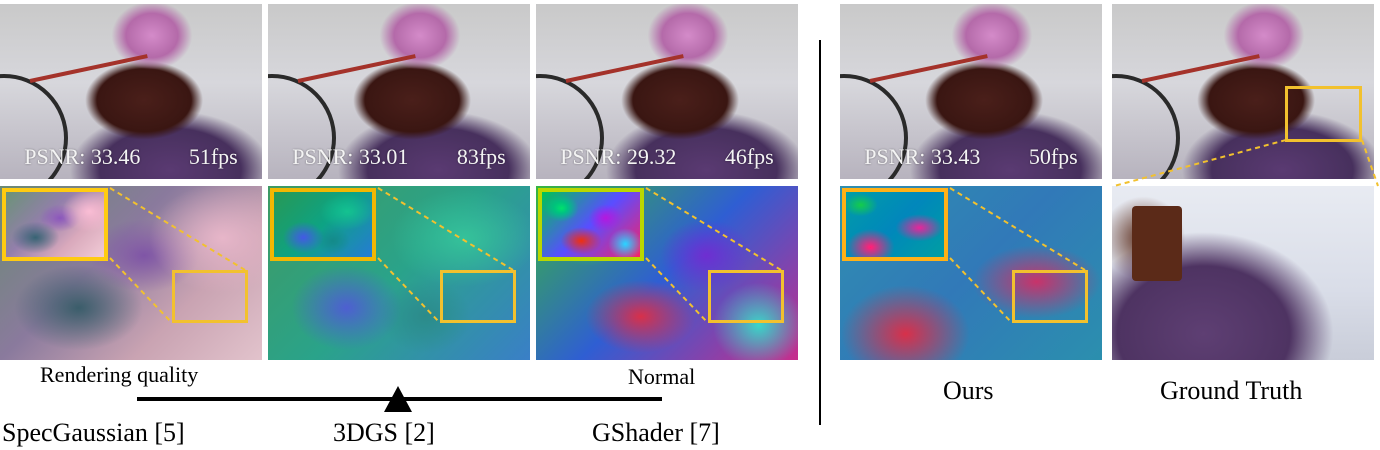 Image resolution: width=1380 pixels, height=450 pixels. Describe the element at coordinates (82, 156) in the screenshot. I see `psnr-value: PSNR: 33.46` at that location.